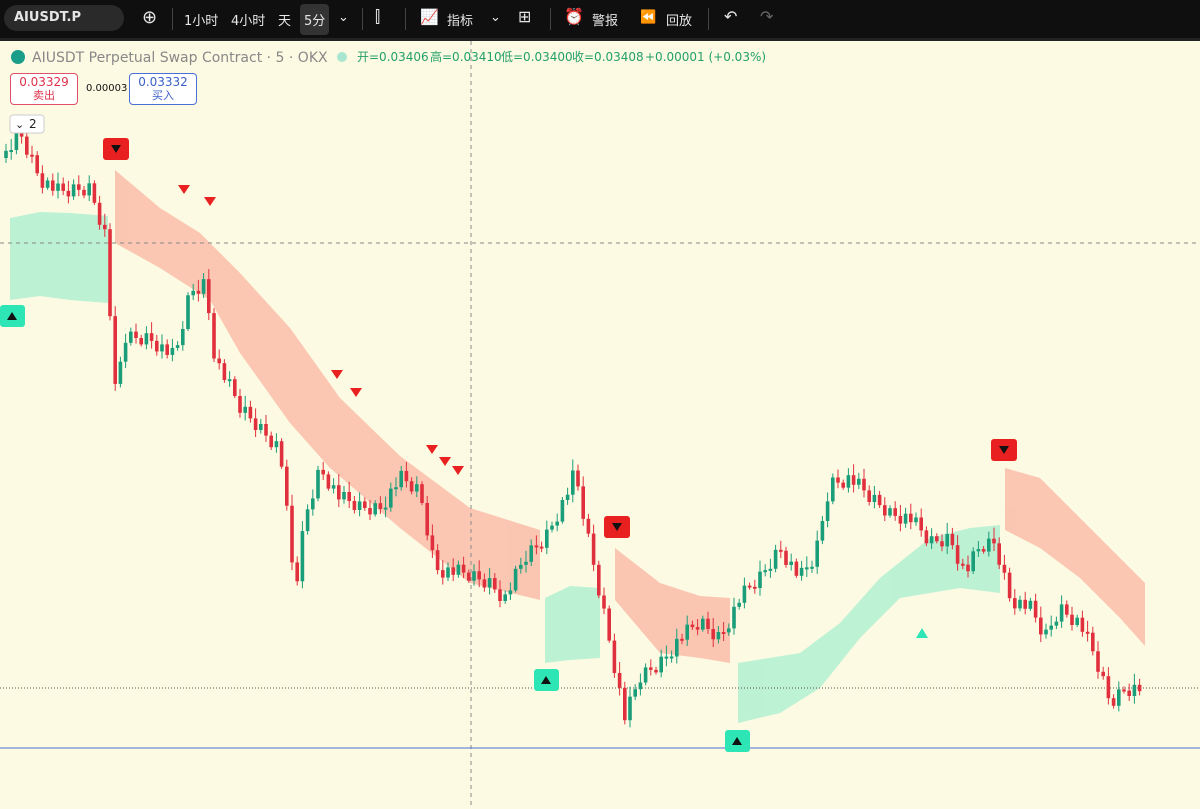 The image size is (1200, 809). Describe the element at coordinates (393, 57) in the screenshot. I see `legend-open: 开=0.03406` at that location.